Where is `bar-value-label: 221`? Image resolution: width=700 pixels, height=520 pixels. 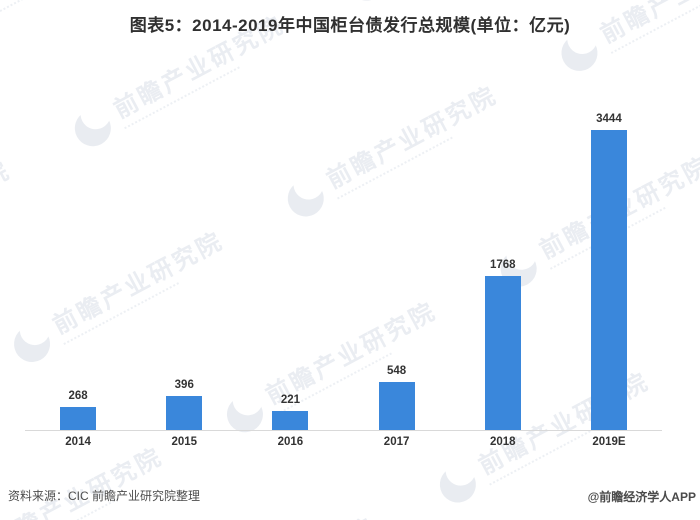 bar-value-label: 221 is located at coordinates (290, 399).